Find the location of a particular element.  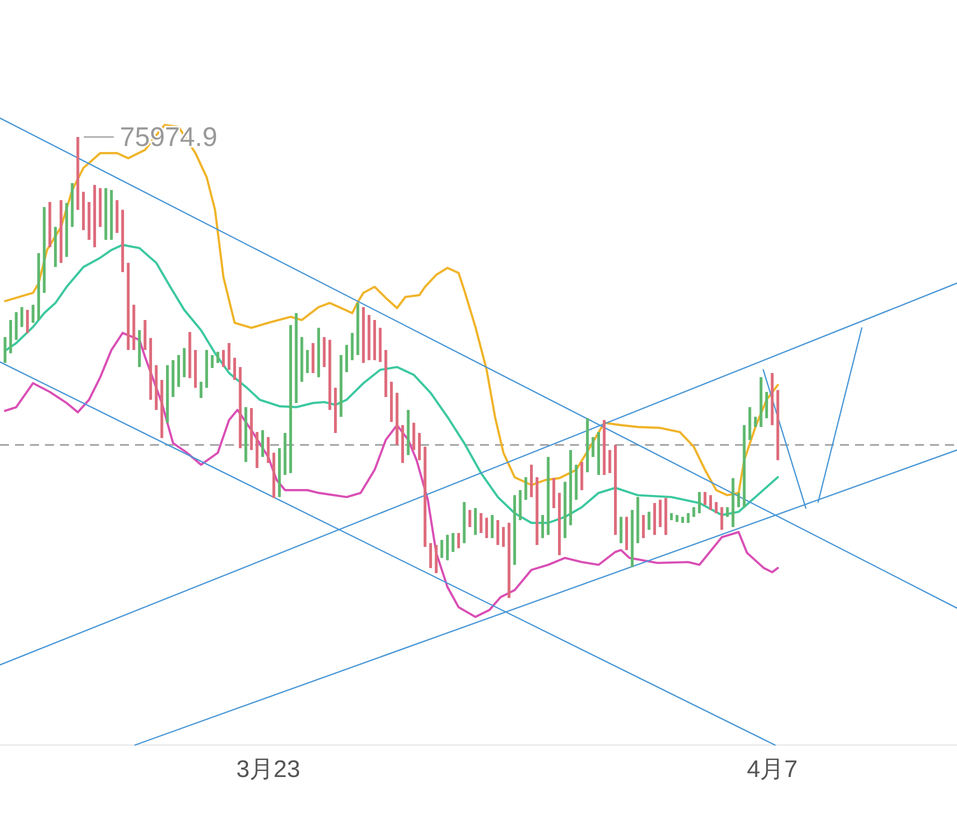

x-tick-label: 4月7 is located at coordinates (772, 769).